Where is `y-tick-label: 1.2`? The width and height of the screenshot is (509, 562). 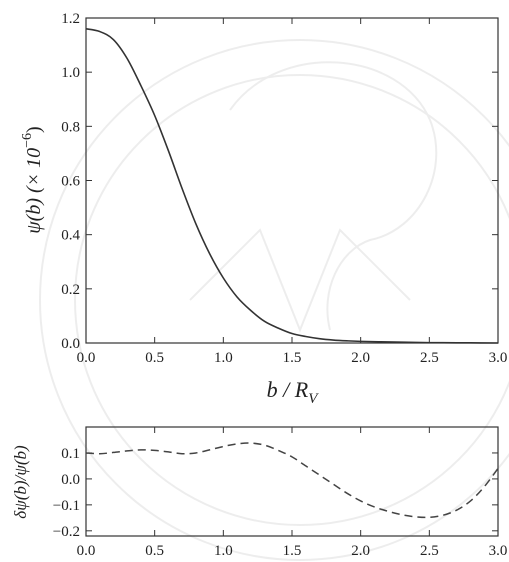
y-tick-label: 1.2 is located at coordinates (70, 19).